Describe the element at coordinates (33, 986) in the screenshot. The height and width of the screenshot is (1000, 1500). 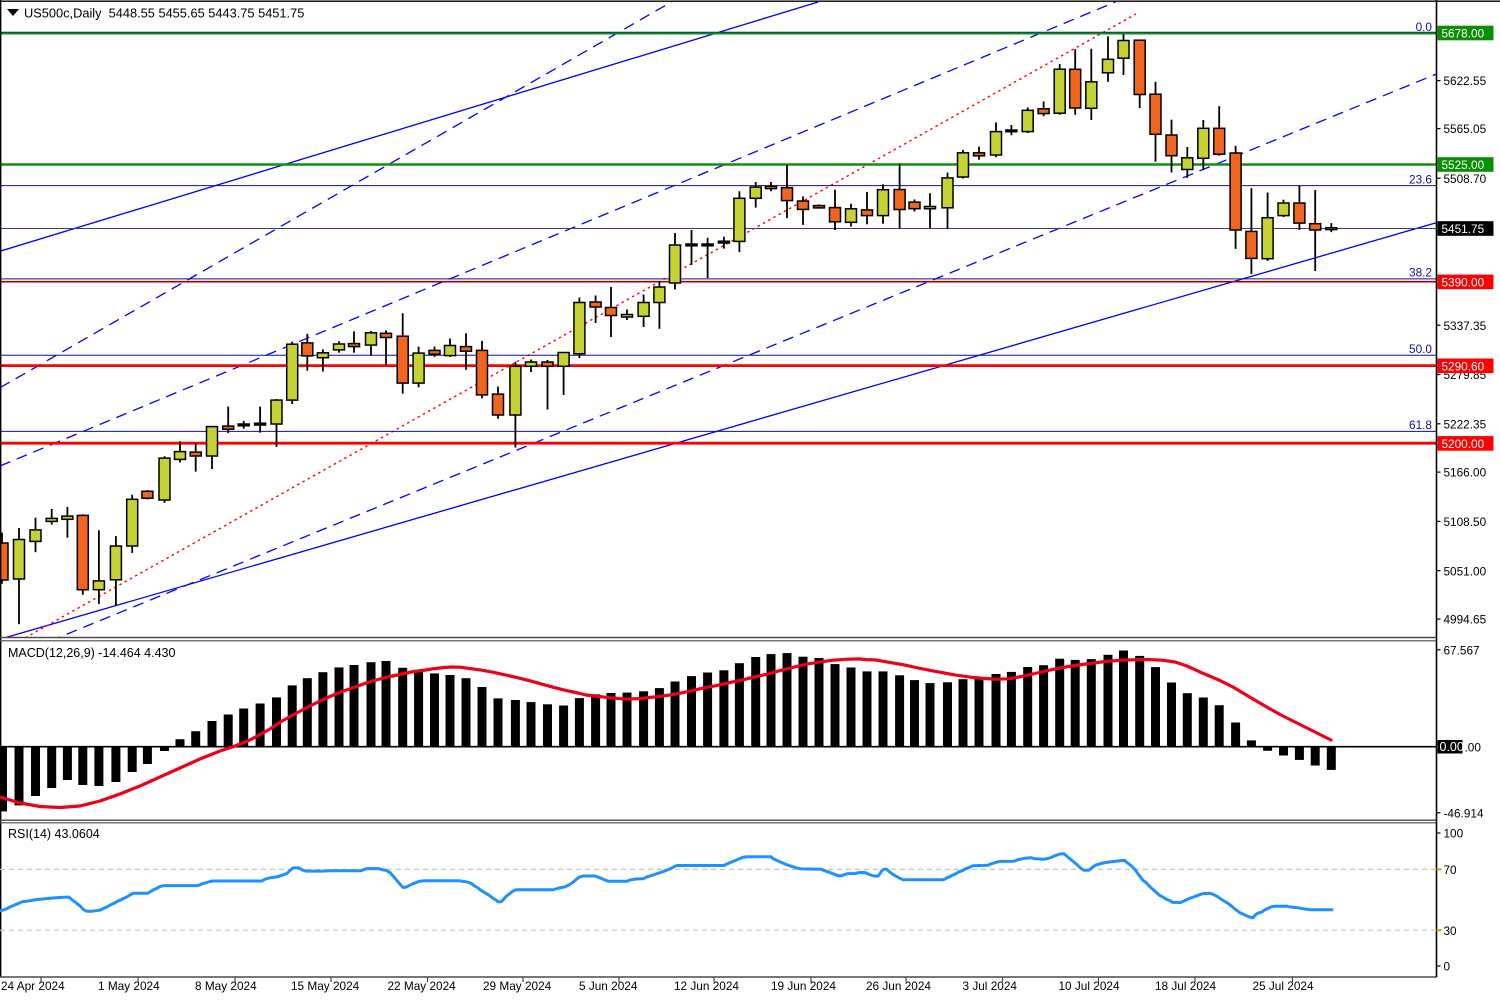
I see `svg-text: 24 Apr 2024` at that location.